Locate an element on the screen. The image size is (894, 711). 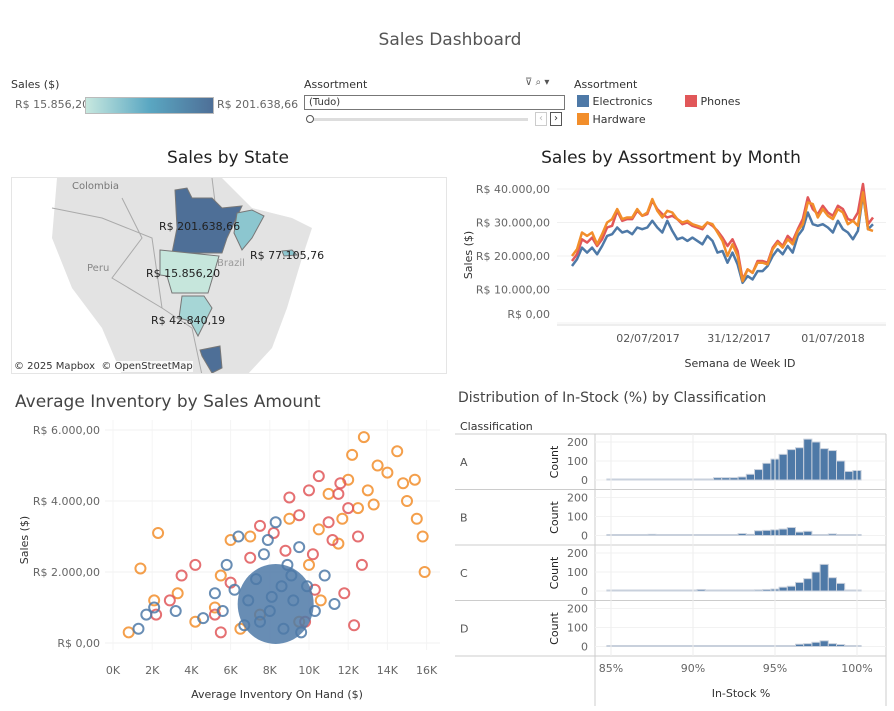
series-line-hardware is located at coordinates (722, 237).